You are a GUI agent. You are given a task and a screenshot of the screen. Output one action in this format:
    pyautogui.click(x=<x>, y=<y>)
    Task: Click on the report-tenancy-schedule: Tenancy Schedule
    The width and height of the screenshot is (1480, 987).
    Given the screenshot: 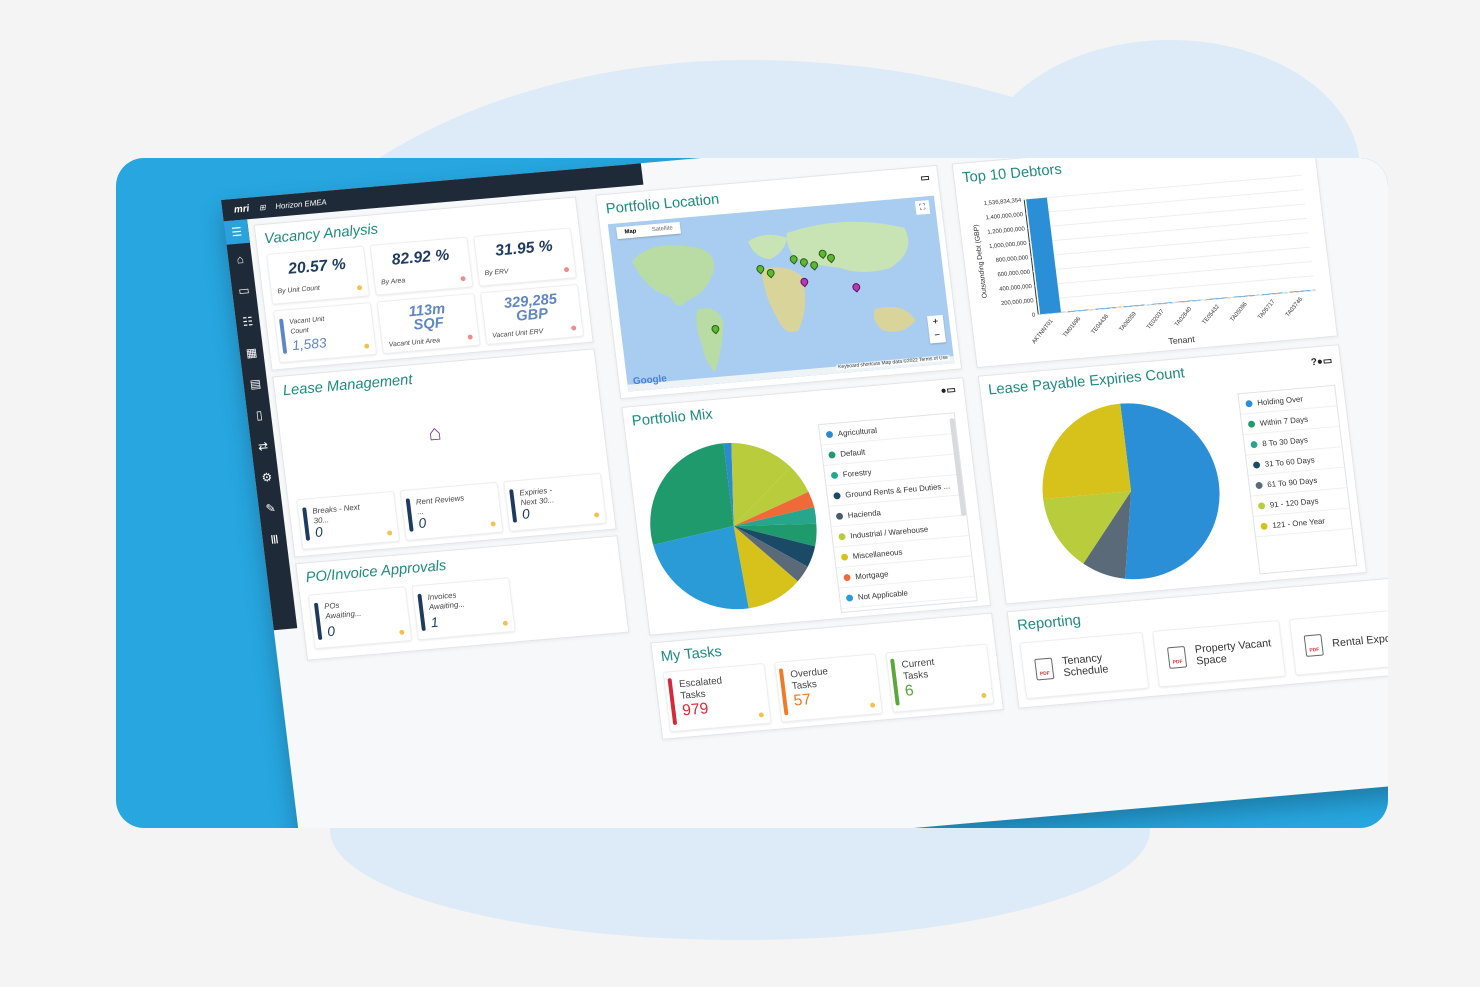 What is the action you would take?
    pyautogui.click(x=1084, y=665)
    